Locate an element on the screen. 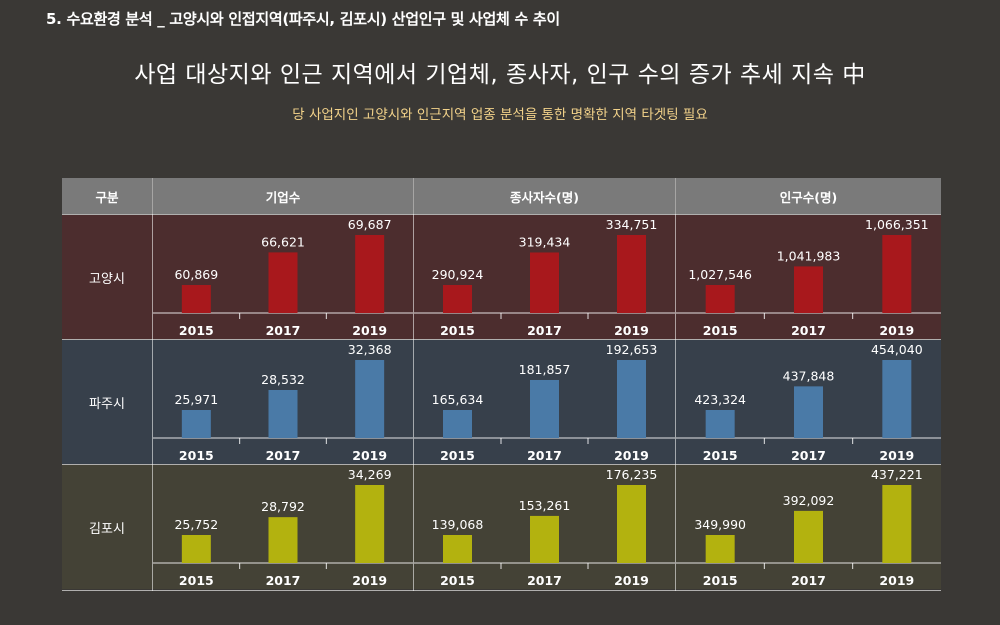 The height and width of the screenshot is (625, 1000). data-label: 176,235 is located at coordinates (632, 474).